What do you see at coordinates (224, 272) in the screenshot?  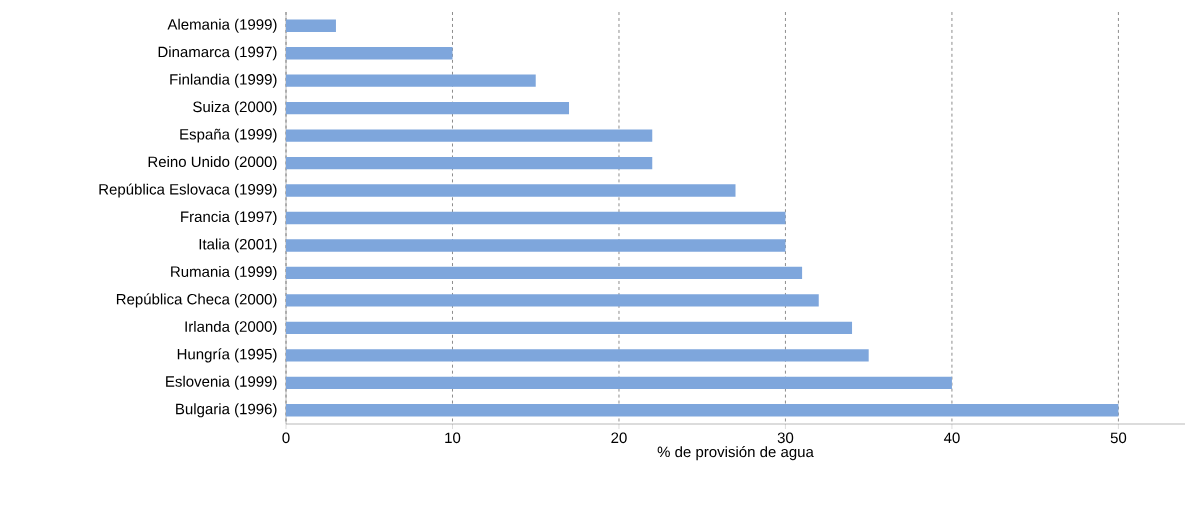 I see `y-tick-label: Rumania (1999)` at bounding box center [224, 272].